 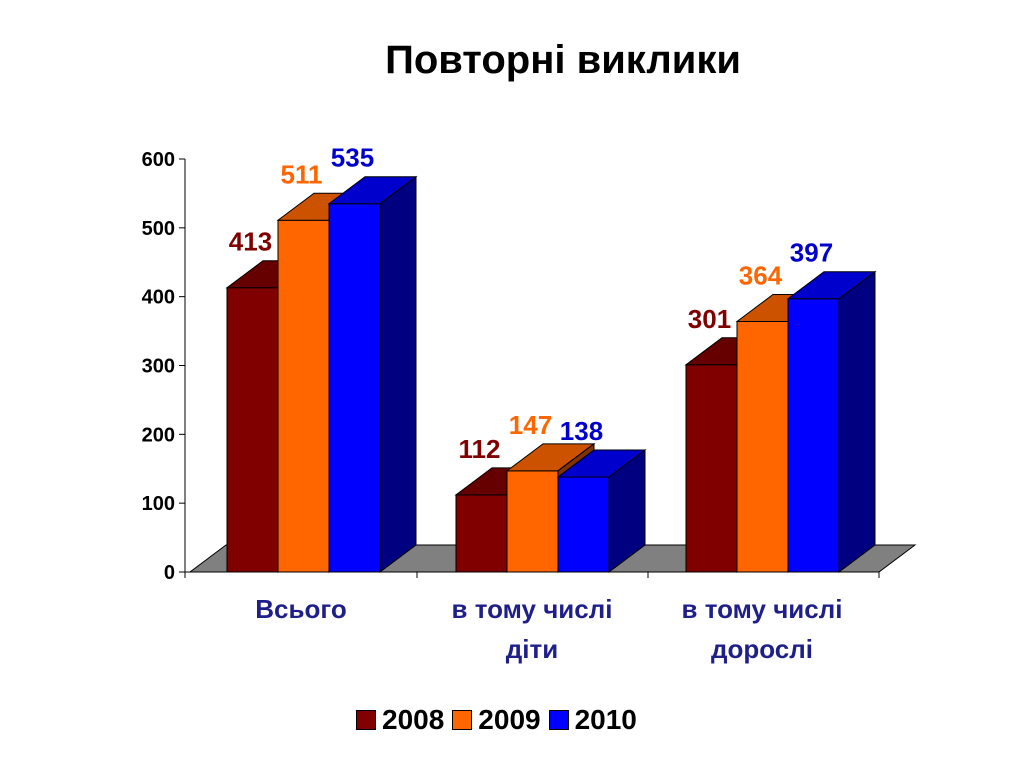 I want to click on category-label-1: діти, so click(x=532, y=649).